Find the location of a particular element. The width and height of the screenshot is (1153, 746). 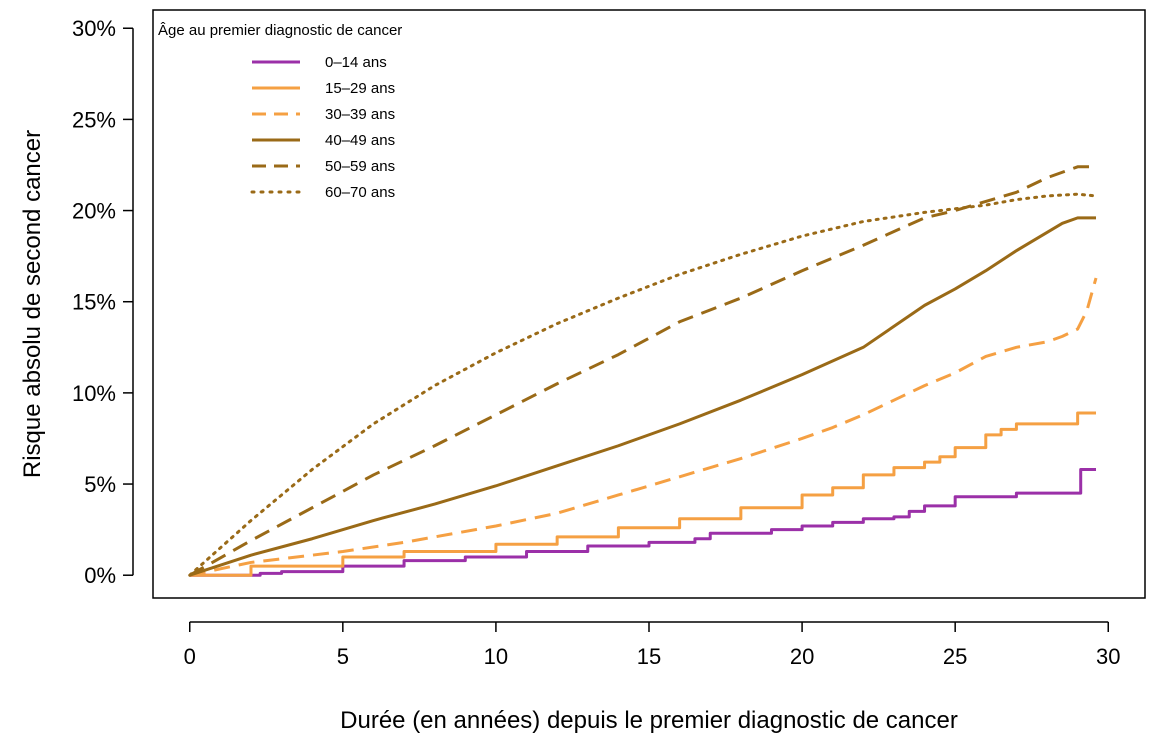

y-tick-label: 0% is located at coordinates (100, 575).